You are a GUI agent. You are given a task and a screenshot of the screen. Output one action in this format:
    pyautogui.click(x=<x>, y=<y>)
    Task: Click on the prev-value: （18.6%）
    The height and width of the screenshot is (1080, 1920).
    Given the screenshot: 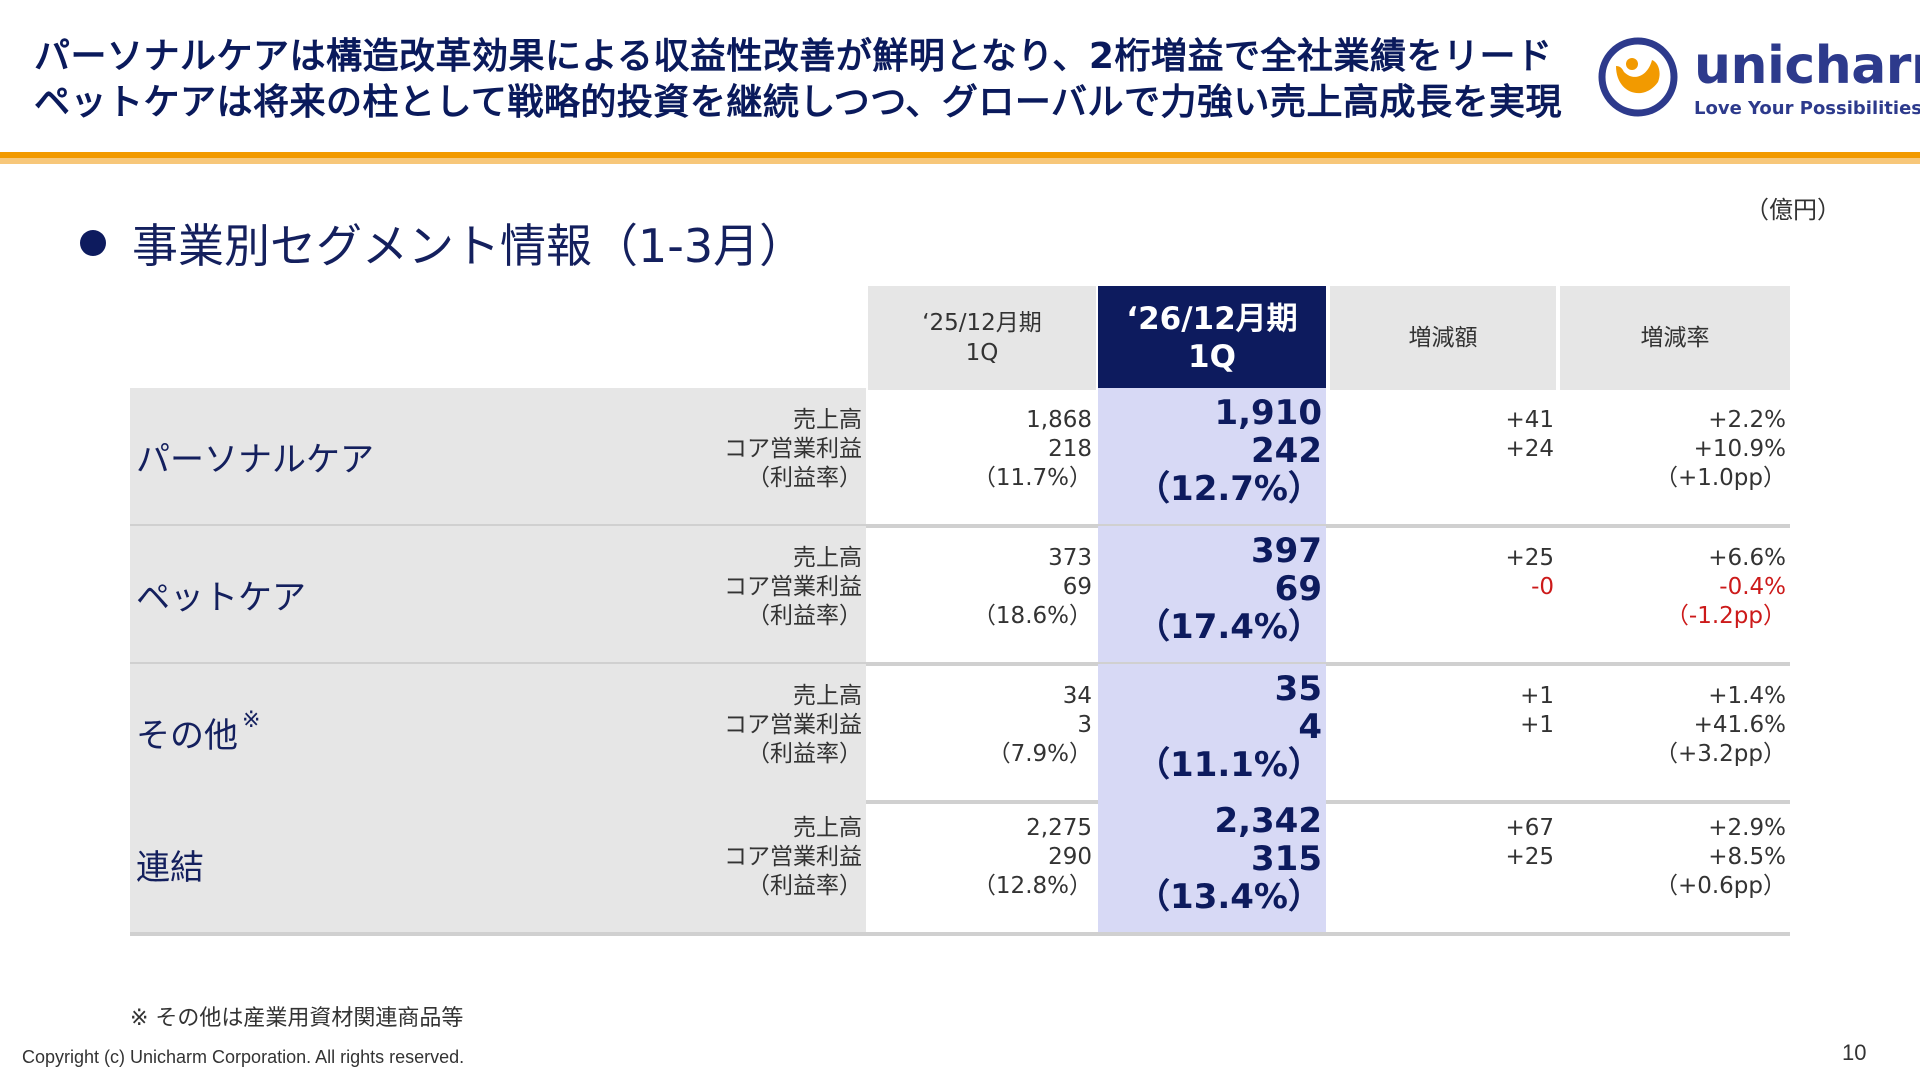 What is the action you would take?
    pyautogui.click(x=1032, y=616)
    